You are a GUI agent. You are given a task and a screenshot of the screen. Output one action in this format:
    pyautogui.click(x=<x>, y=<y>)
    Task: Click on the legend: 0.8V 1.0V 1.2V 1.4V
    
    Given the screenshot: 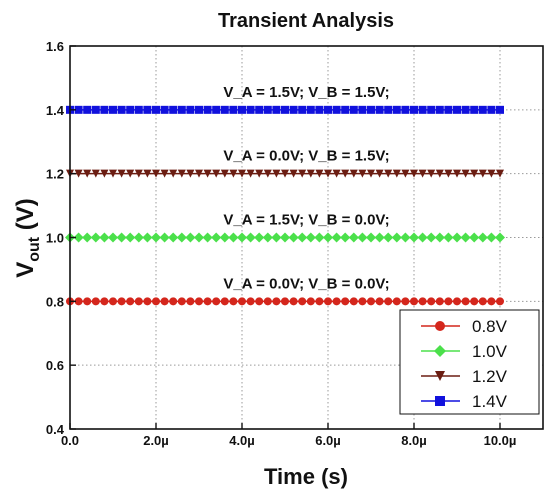 What is the action you would take?
    pyautogui.click(x=469, y=362)
    